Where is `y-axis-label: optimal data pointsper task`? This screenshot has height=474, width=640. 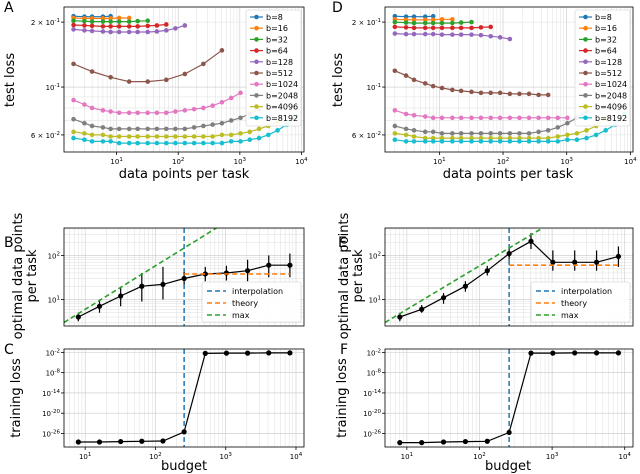 y-axis-label: optimal data pointsper task is located at coordinates (351, 275).